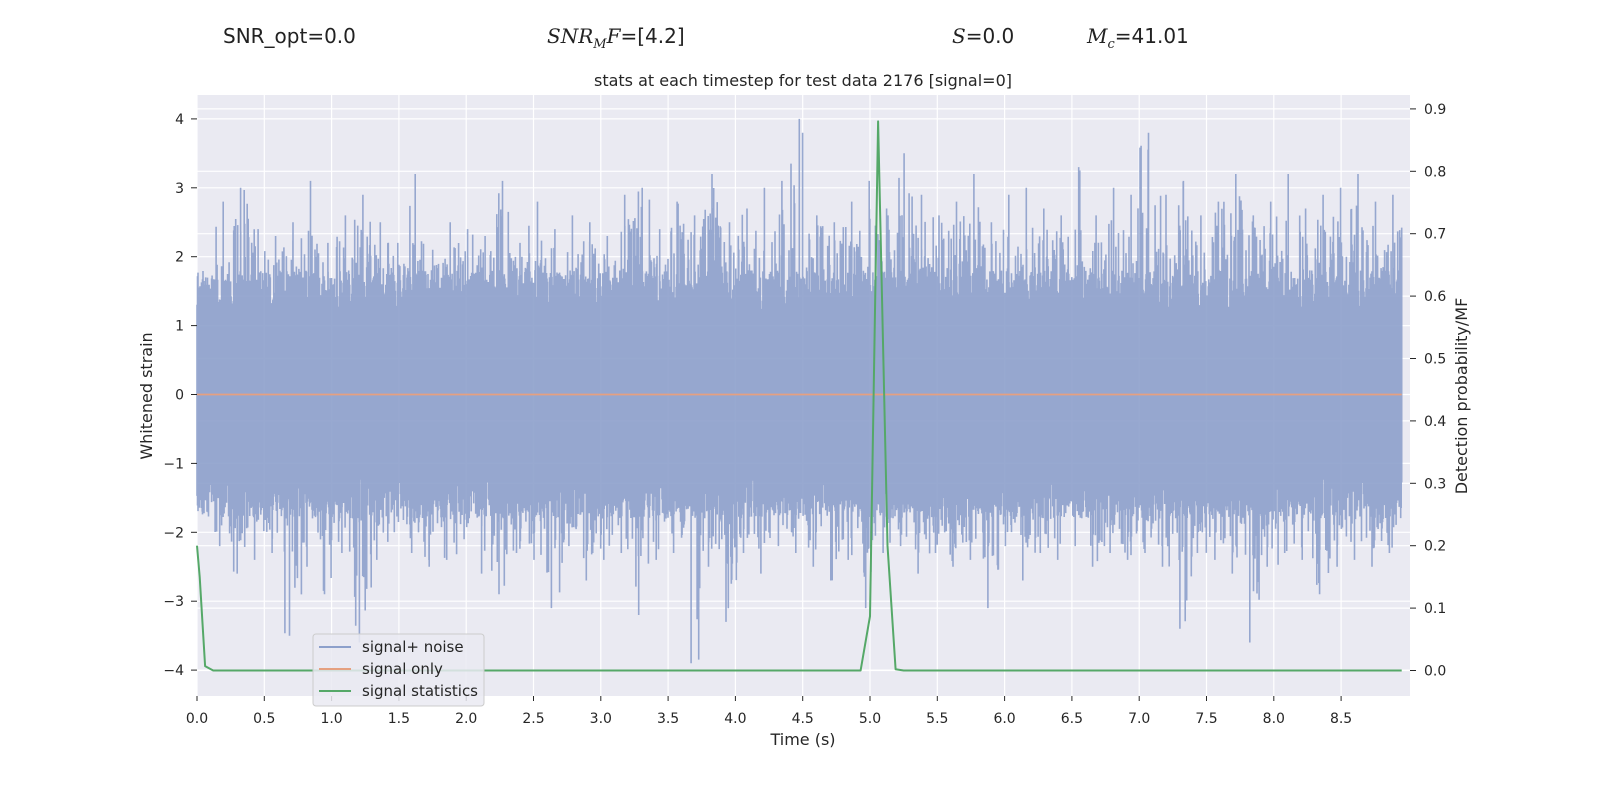 This screenshot has width=1600, height=800. What do you see at coordinates (146, 395) in the screenshot?
I see `y-left-axis-label: Whitened strain` at bounding box center [146, 395].